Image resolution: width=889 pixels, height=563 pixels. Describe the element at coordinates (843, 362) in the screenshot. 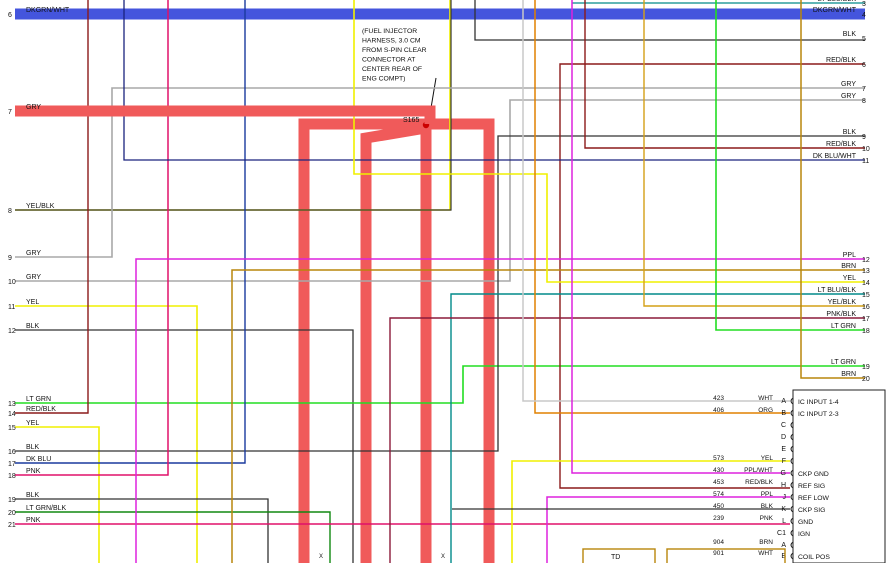

I see `right-wire-label: LT GRN` at that location.